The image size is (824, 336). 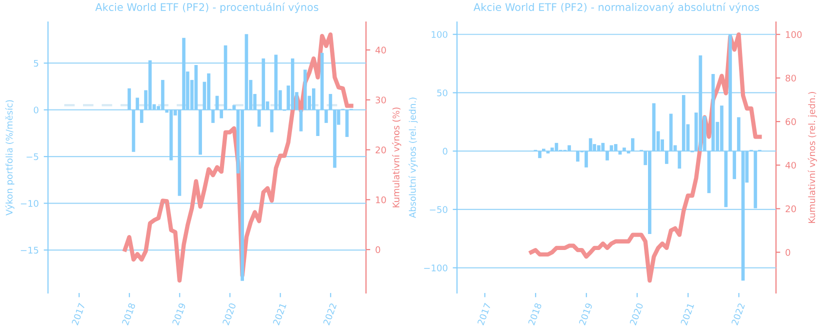 What do you see at coordinates (36, 63) in the screenshot?
I see `y-tick-label: 5` at bounding box center [36, 63].